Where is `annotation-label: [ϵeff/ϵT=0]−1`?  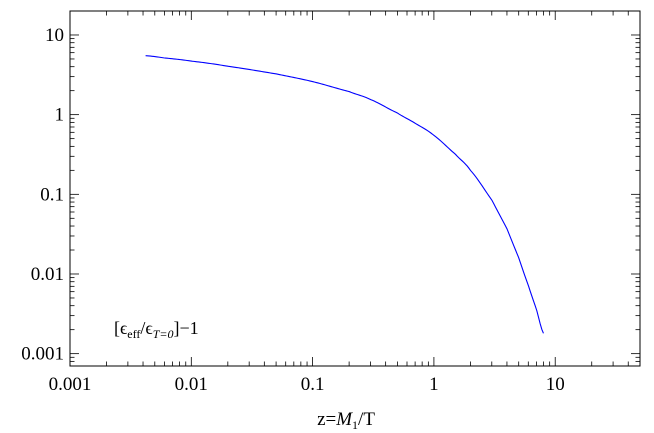 annotation-label: [ϵeff/ϵT=0]−1 is located at coordinates (156, 329).